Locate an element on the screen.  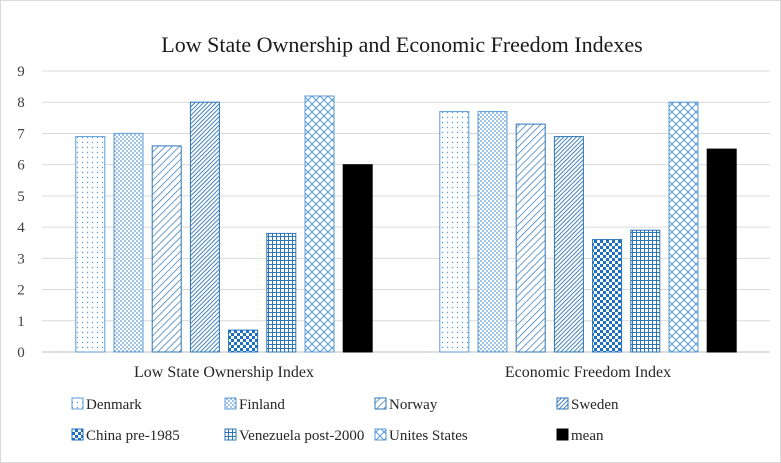
y-tick-label: 6 is located at coordinates (21, 166).